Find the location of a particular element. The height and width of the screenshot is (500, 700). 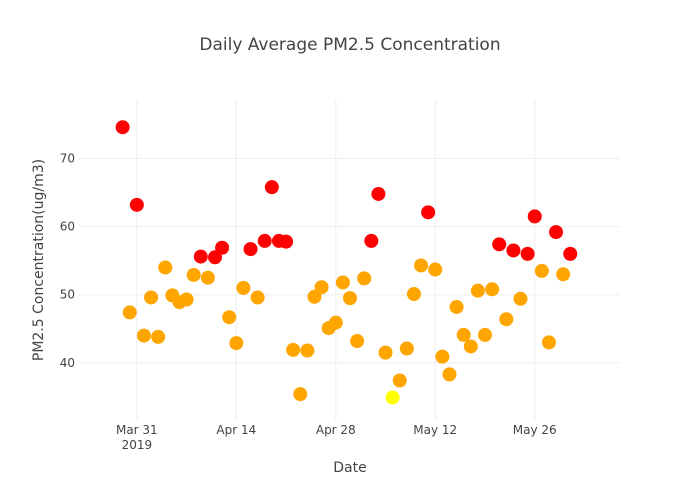

y-tick-label: 70 is located at coordinates (67, 159).